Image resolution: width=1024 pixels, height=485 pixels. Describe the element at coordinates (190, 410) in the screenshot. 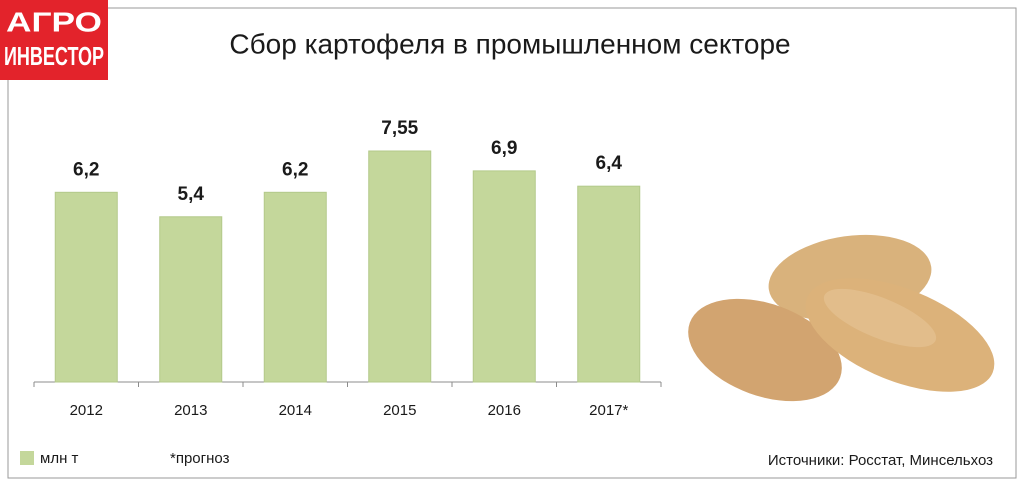

I see `x-tick-label: 2013` at that location.